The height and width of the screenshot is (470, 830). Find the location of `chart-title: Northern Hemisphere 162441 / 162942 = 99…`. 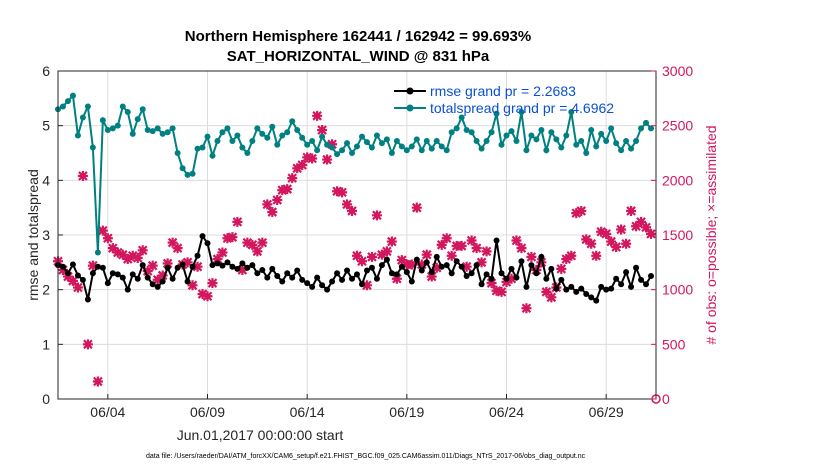

chart-title: Northern Hemisphere 162441 / 162942 = 99… is located at coordinates (358, 36).